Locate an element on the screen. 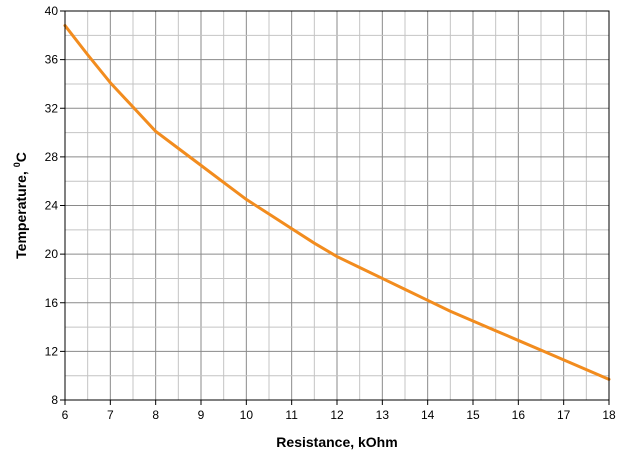 This screenshot has width=633, height=459. x-tick-labels: 6 7 8 9 10 11 12 13 14 15 16 17 18 is located at coordinates (339, 415).